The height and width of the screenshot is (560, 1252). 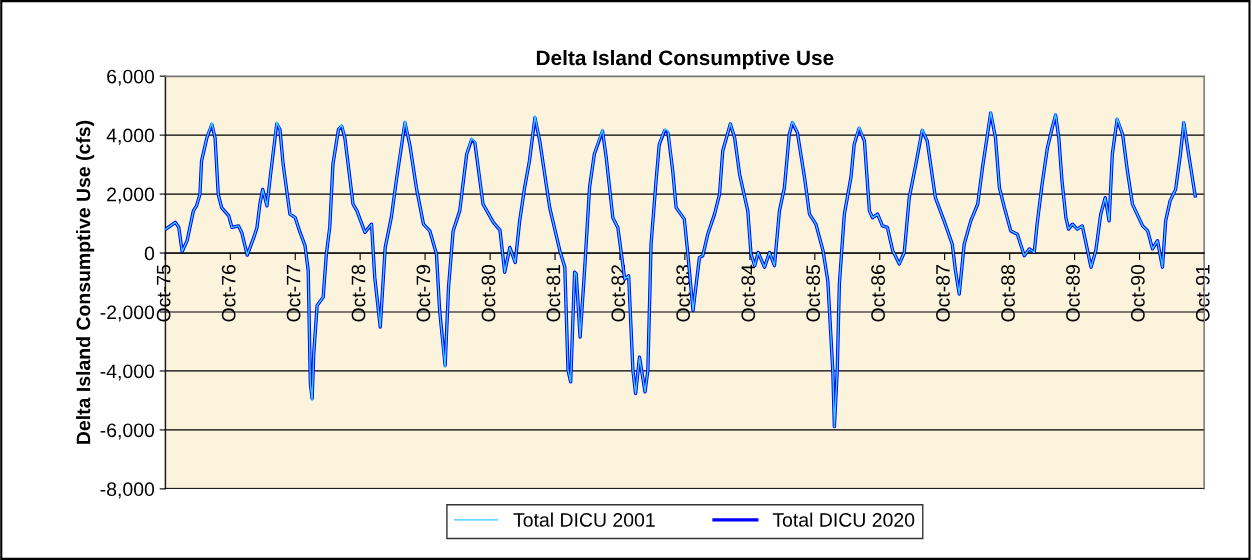 I want to click on x-tick-label: Oct-76, so click(x=228, y=293).